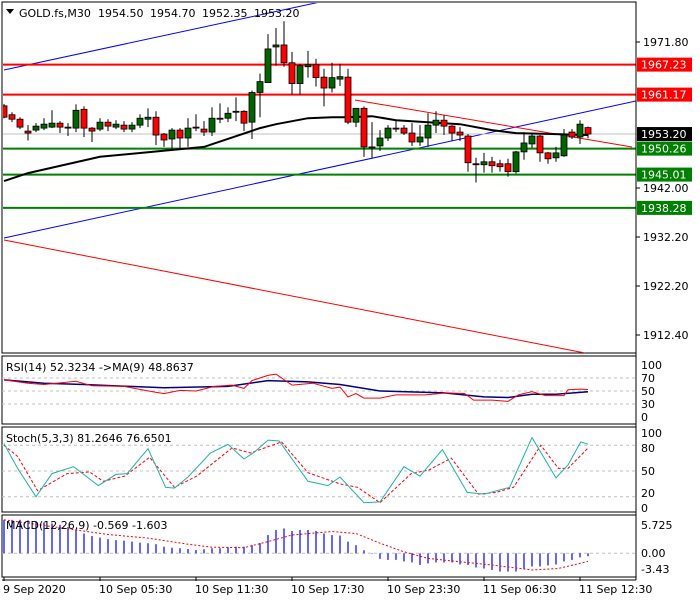 The width and height of the screenshot is (700, 600). Describe the element at coordinates (100, 367) in the screenshot. I see `rsi-label: RSI(14) 52.3234 ->MA(9) 48.8637` at that location.